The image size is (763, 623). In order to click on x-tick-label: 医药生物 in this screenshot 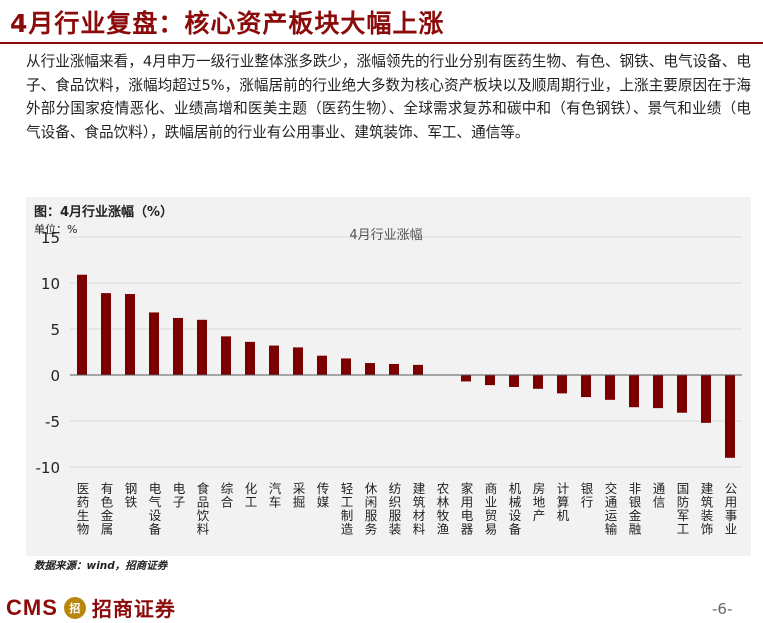, I will do `click(82, 509)`.